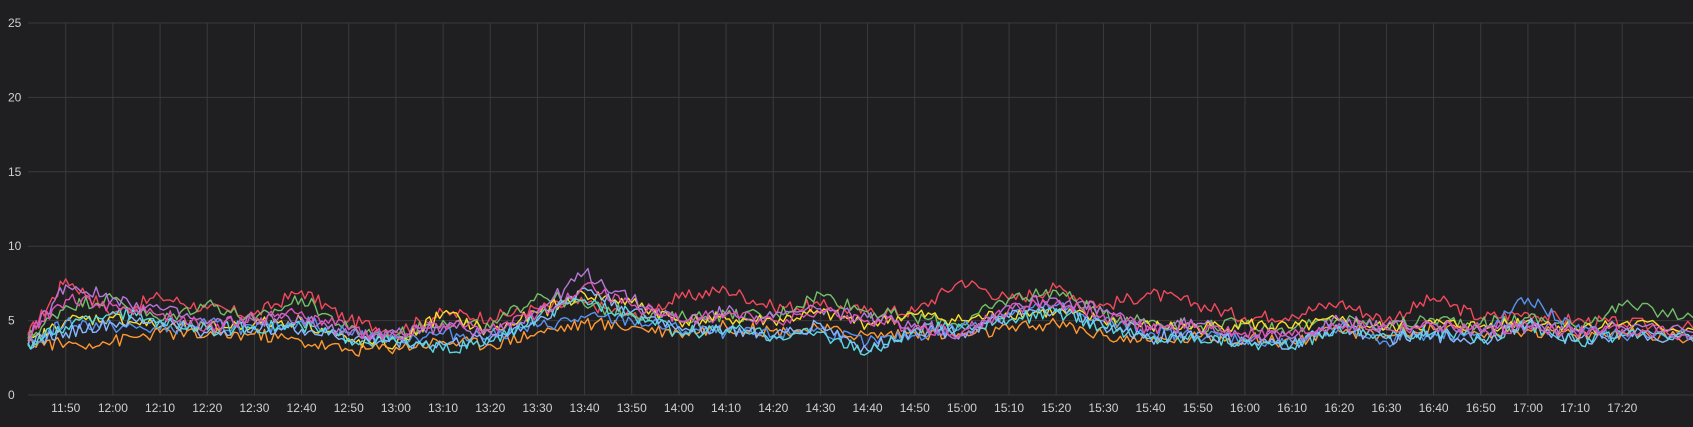  Describe the element at coordinates (1622, 408) in the screenshot. I see `x-tick-label: 17:20` at that location.